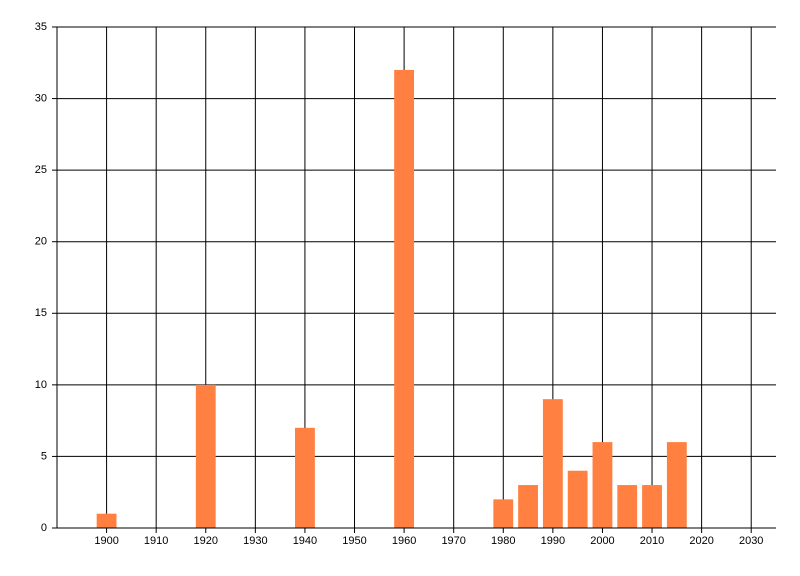 This screenshot has width=800, height=576. What do you see at coordinates (41, 313) in the screenshot?
I see `y-tick-label: 15` at bounding box center [41, 313].